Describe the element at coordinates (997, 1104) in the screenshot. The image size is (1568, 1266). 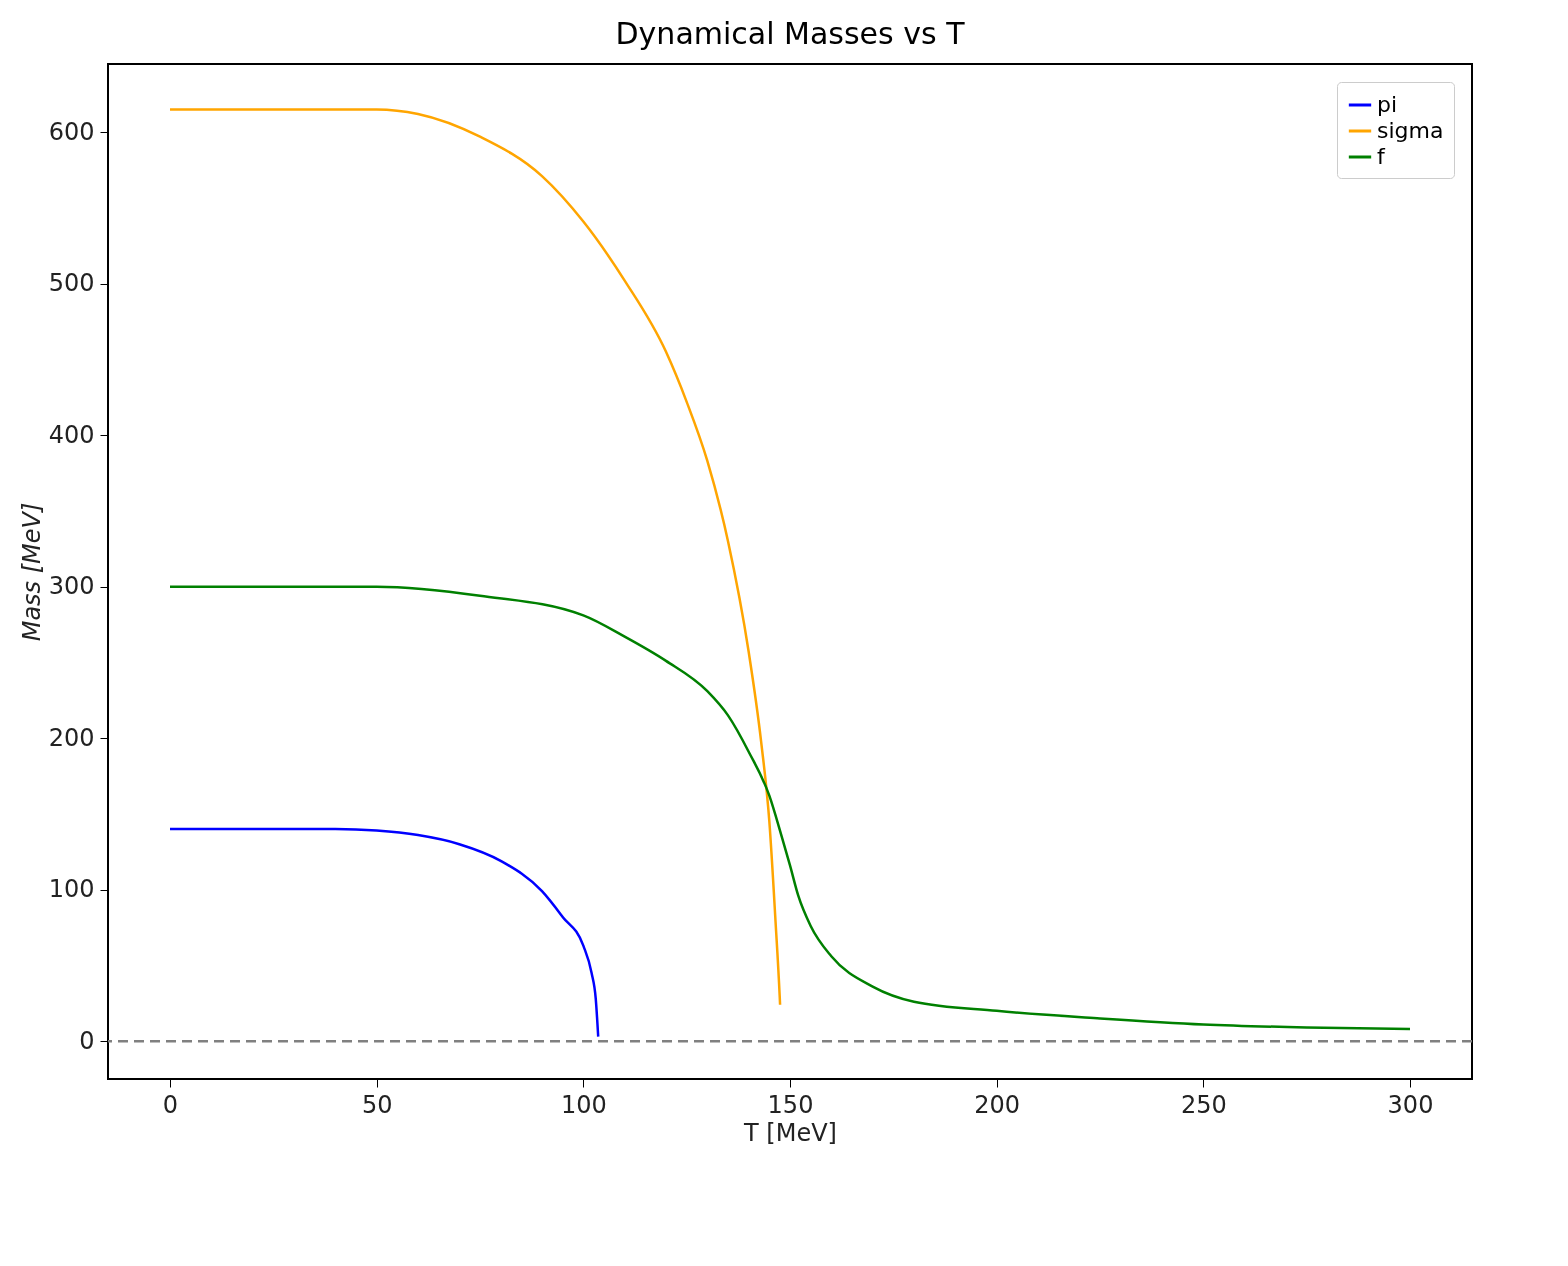
I see `x-tick-label: 200` at that location.